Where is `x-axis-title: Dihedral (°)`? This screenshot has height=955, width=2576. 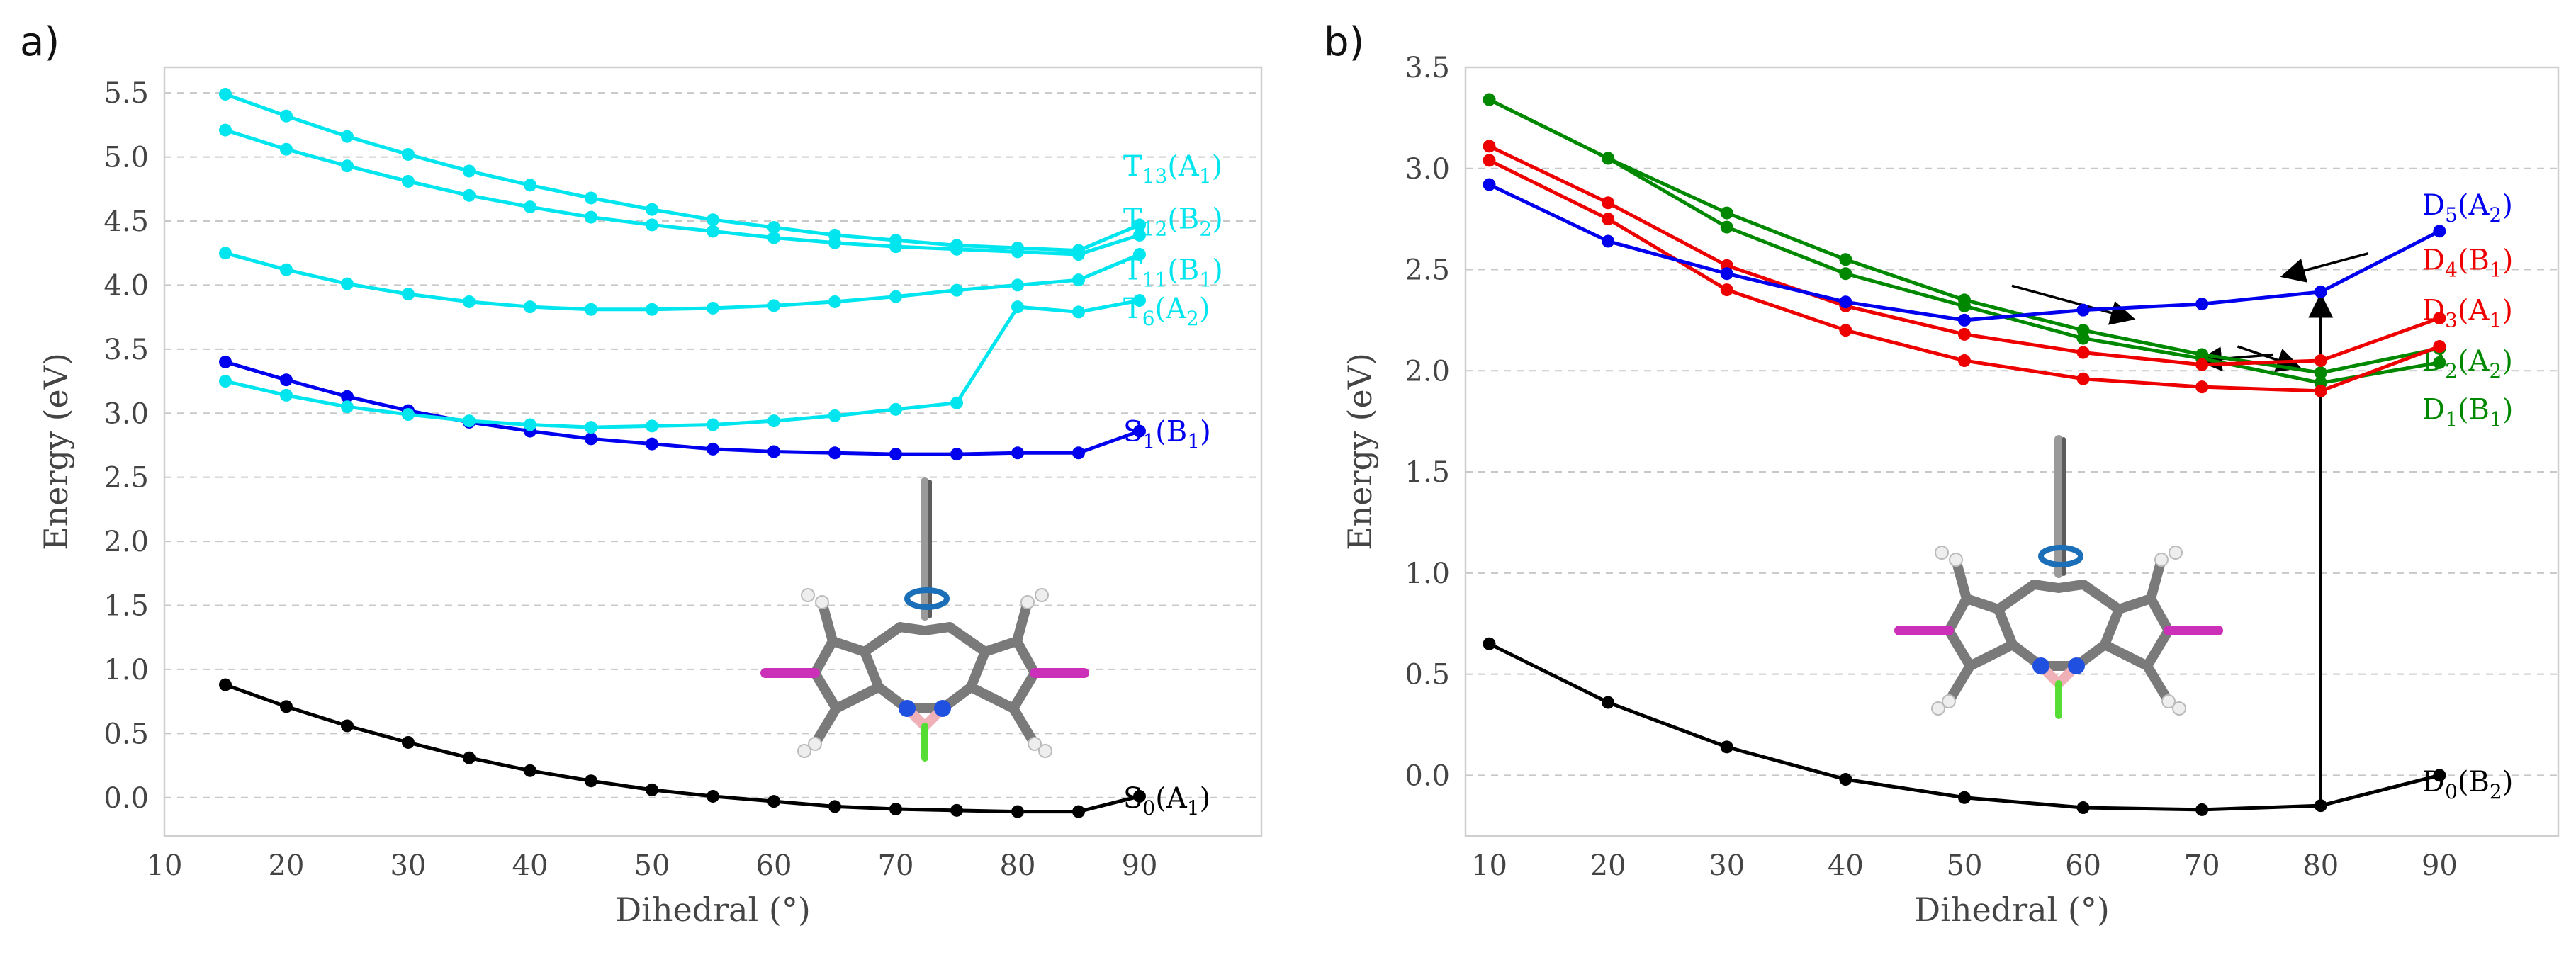
x-axis-title: Dihedral (°) is located at coordinates (713, 910).